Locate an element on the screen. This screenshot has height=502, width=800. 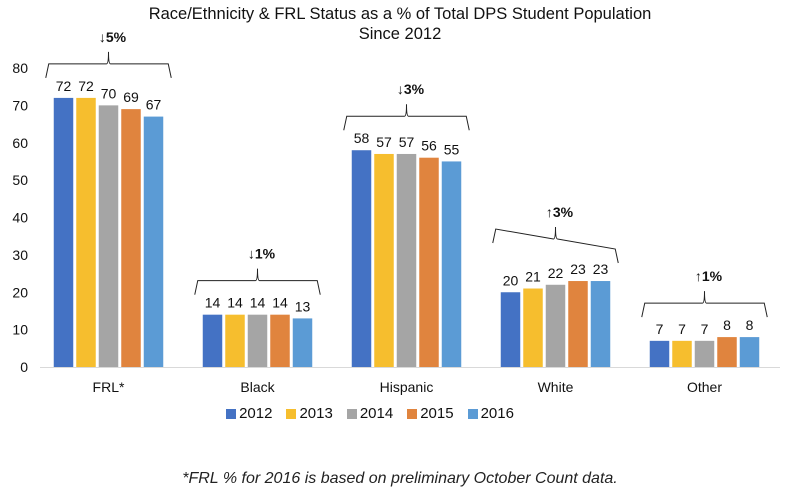
legend-item-2012: 2012 is located at coordinates (249, 413).